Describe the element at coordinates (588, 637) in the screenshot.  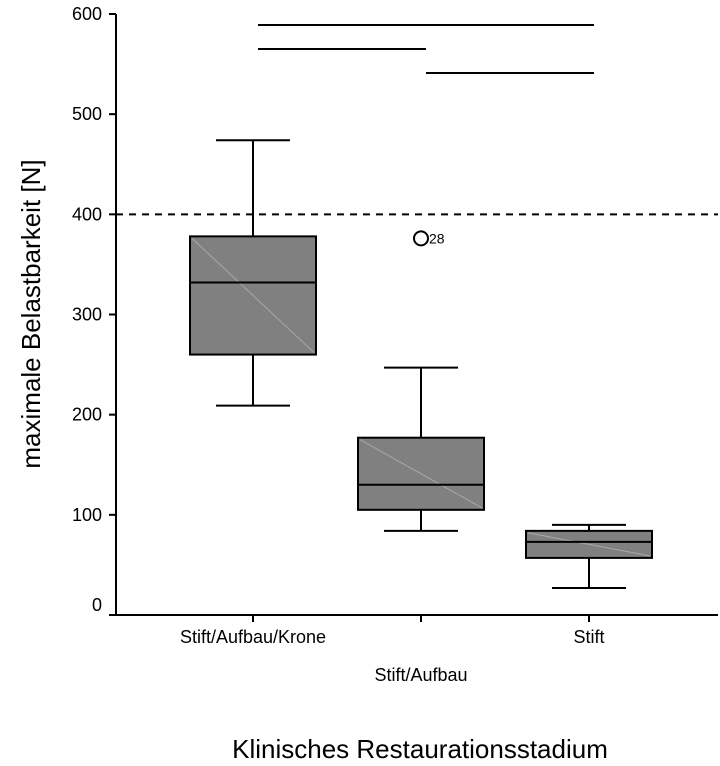
I see `x-category-label: Stift` at that location.